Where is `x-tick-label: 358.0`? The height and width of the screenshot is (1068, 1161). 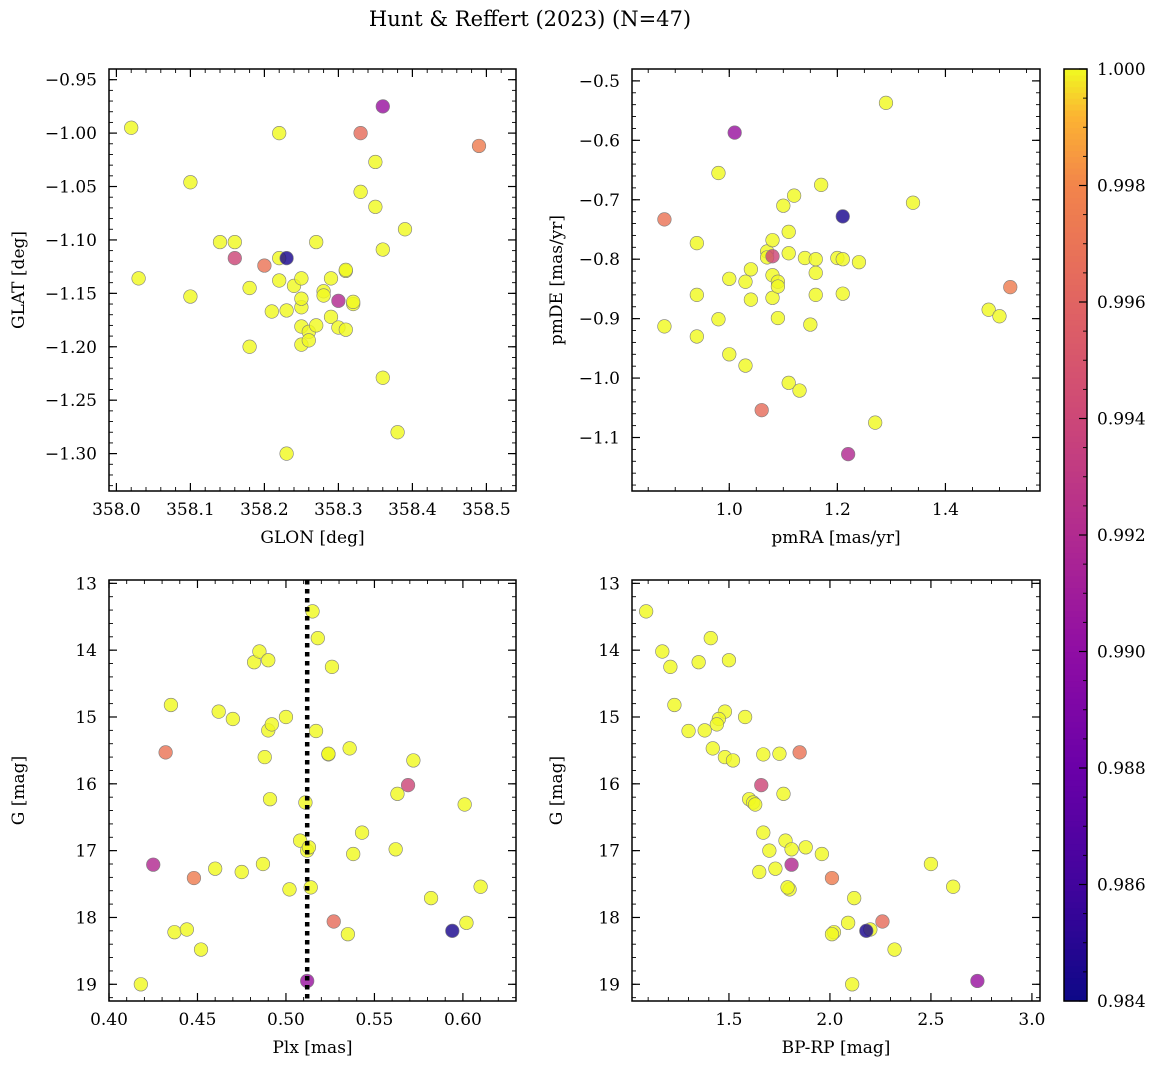 x-tick-label: 358.0 is located at coordinates (116, 510).